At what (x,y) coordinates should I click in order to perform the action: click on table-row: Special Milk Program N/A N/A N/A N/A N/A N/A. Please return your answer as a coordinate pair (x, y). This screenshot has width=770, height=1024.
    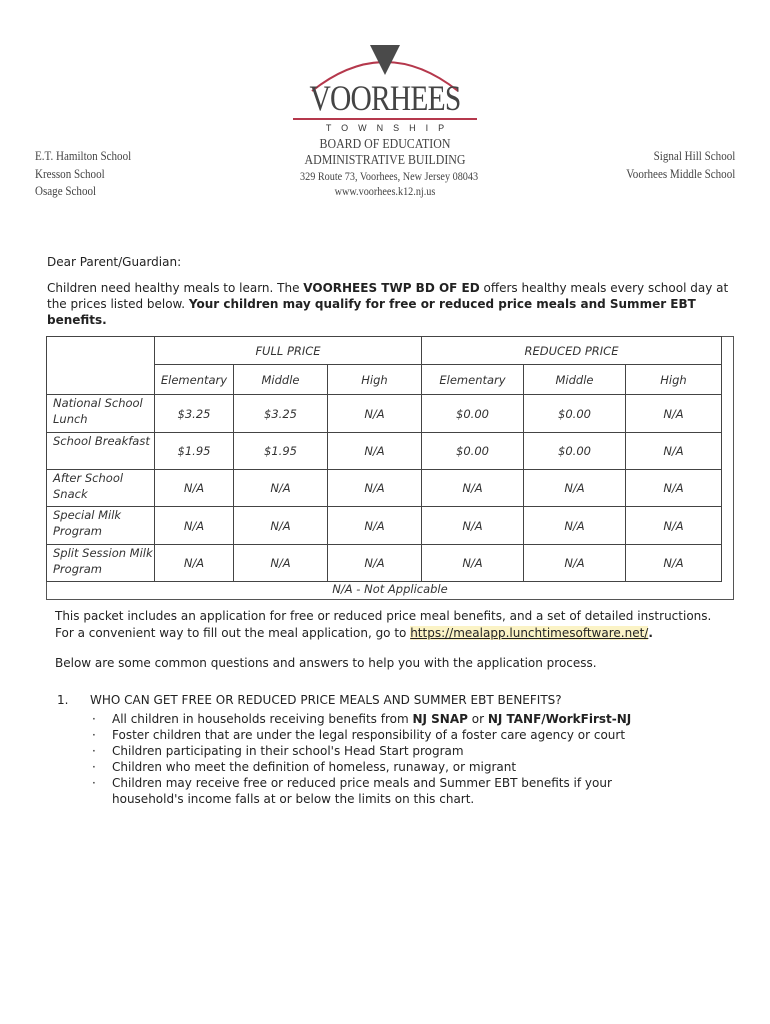
    Looking at the image, I should click on (384, 525).